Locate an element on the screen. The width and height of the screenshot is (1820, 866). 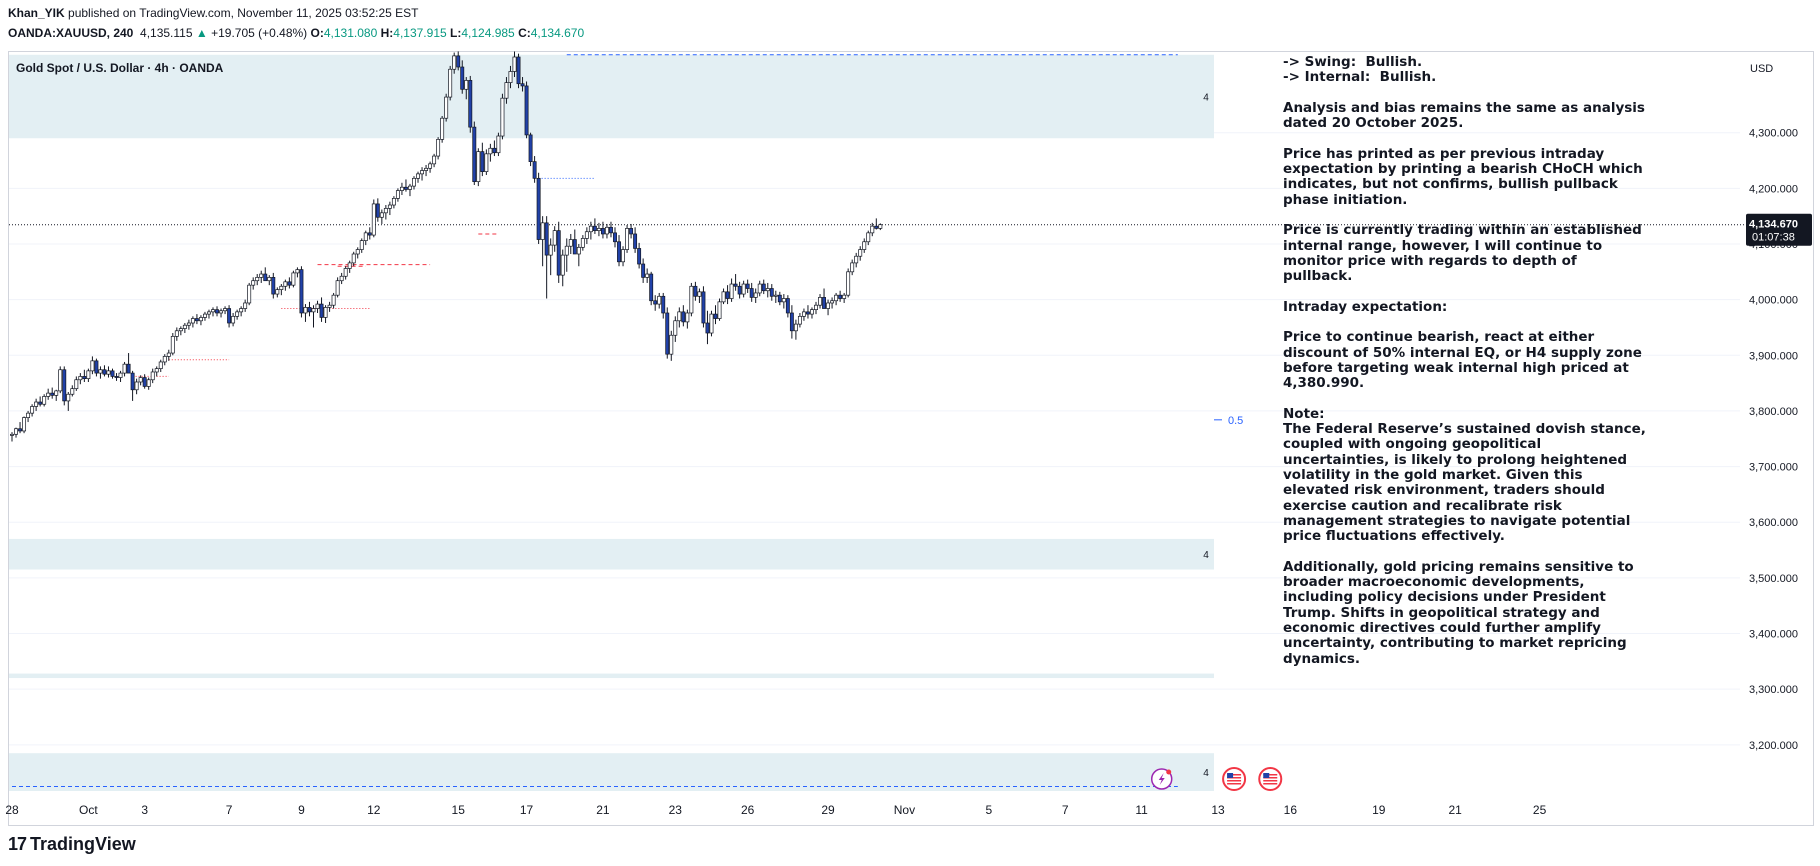
low-value: 4,124.985 is located at coordinates (488, 33).